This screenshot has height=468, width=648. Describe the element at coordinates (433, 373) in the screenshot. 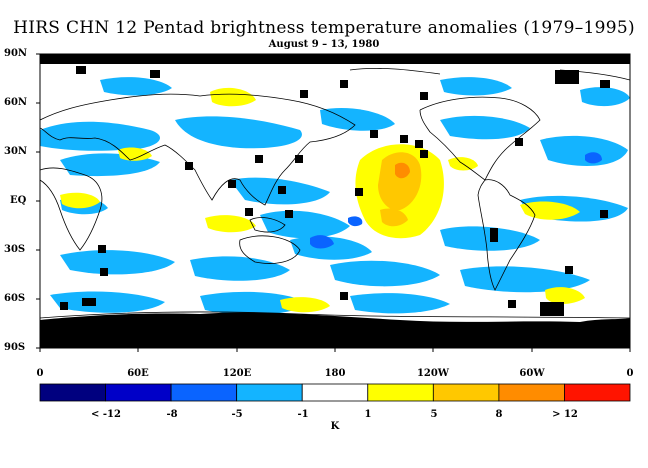

I see `lon-label-120w: 120W` at that location.